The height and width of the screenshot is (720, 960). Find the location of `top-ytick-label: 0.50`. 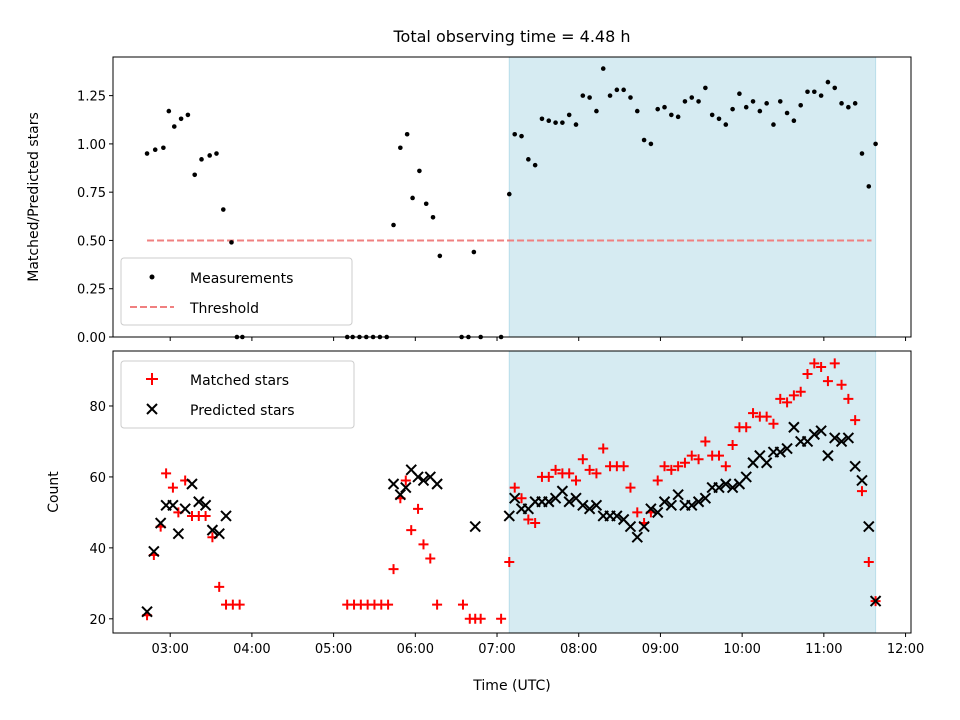

top-ytick-label: 0.50 is located at coordinates (91, 241).